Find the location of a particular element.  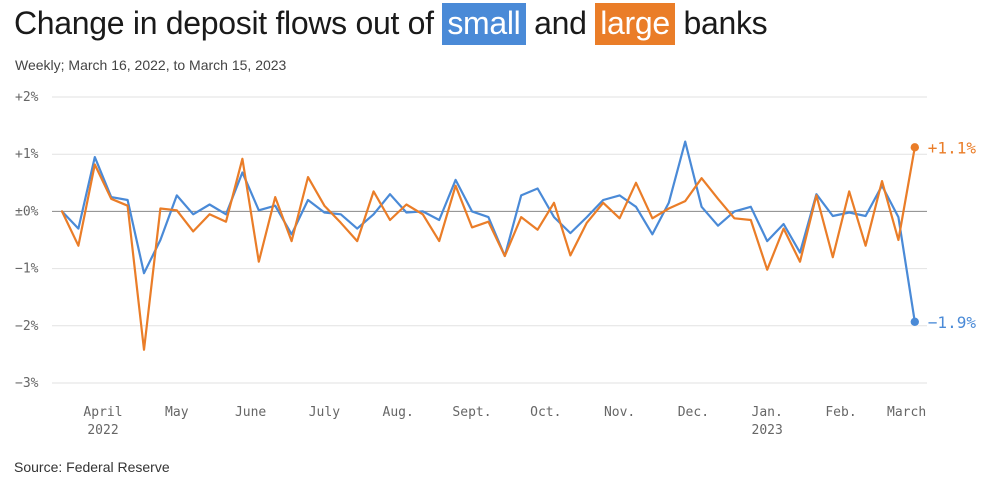

title-highlight-large: large is located at coordinates (635, 24).